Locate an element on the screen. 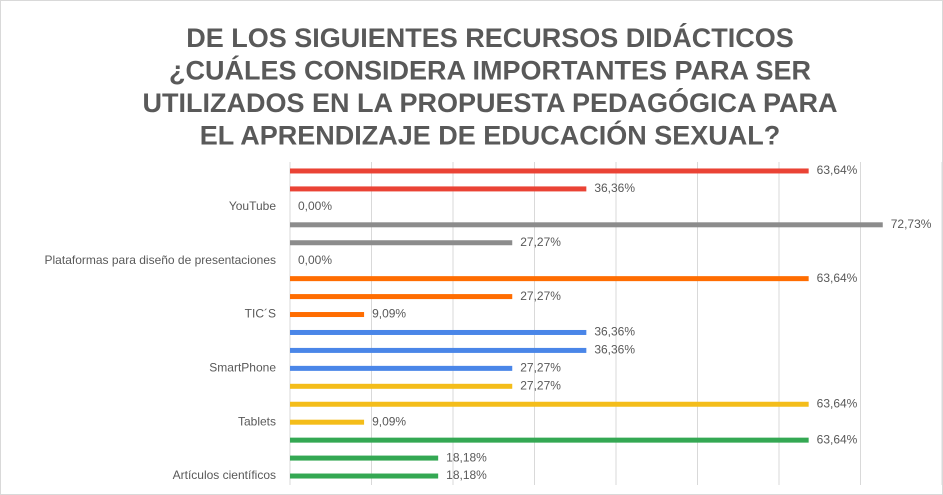 Image resolution: width=943 pixels, height=495 pixels. chart-title: ¿CUÁLES CONSIDERA IMPORTANTES PARA SER is located at coordinates (490, 70).